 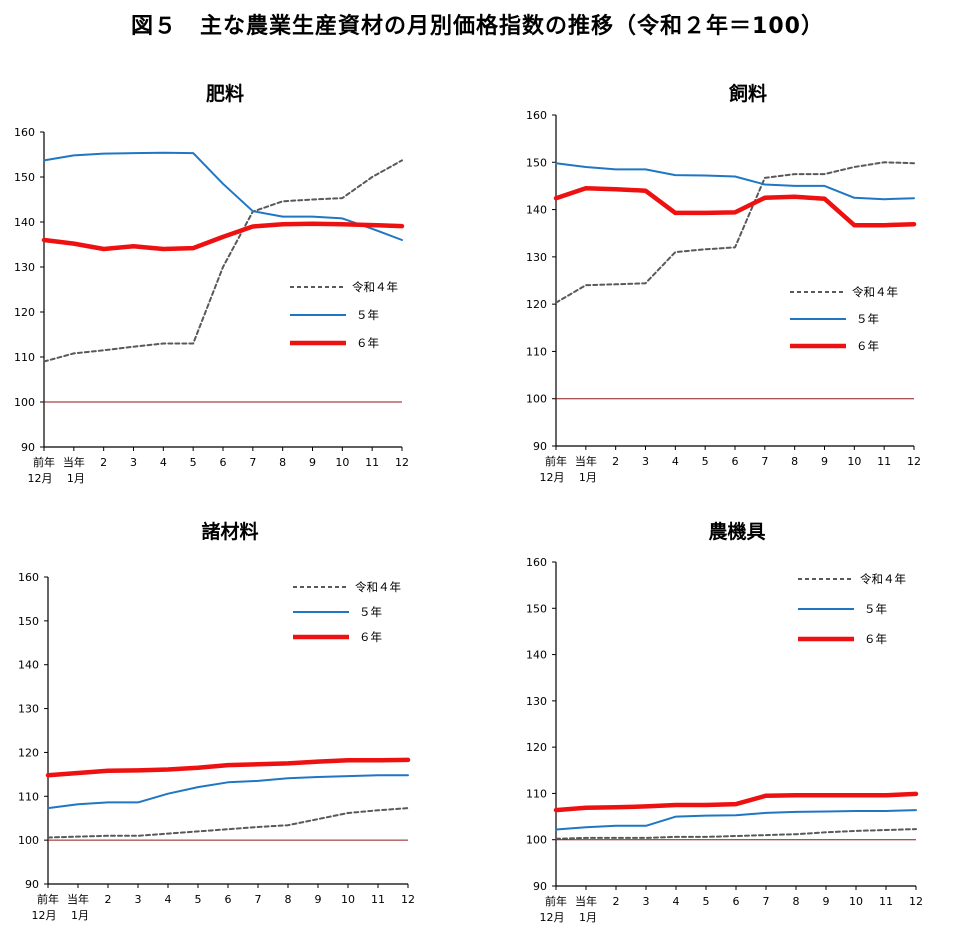 I want to click on y-tick-label: 120, so click(x=536, y=304).